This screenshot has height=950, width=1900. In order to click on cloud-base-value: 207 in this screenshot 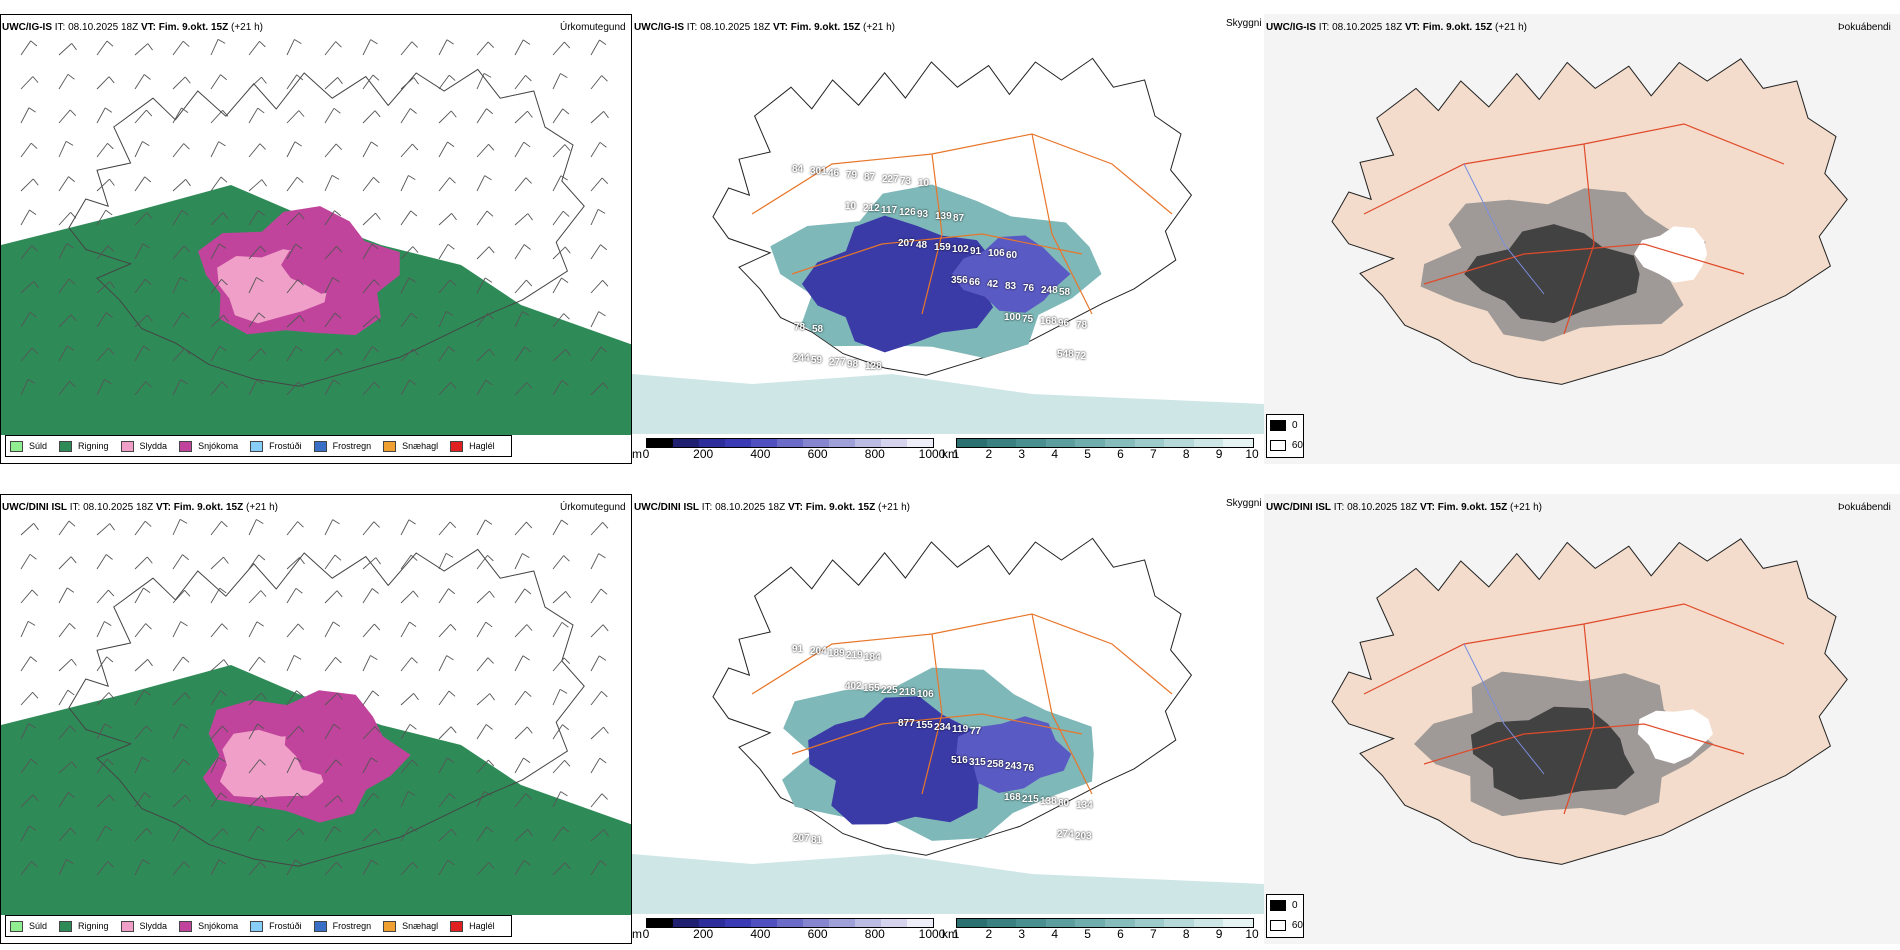, I will do `click(801, 838)`.